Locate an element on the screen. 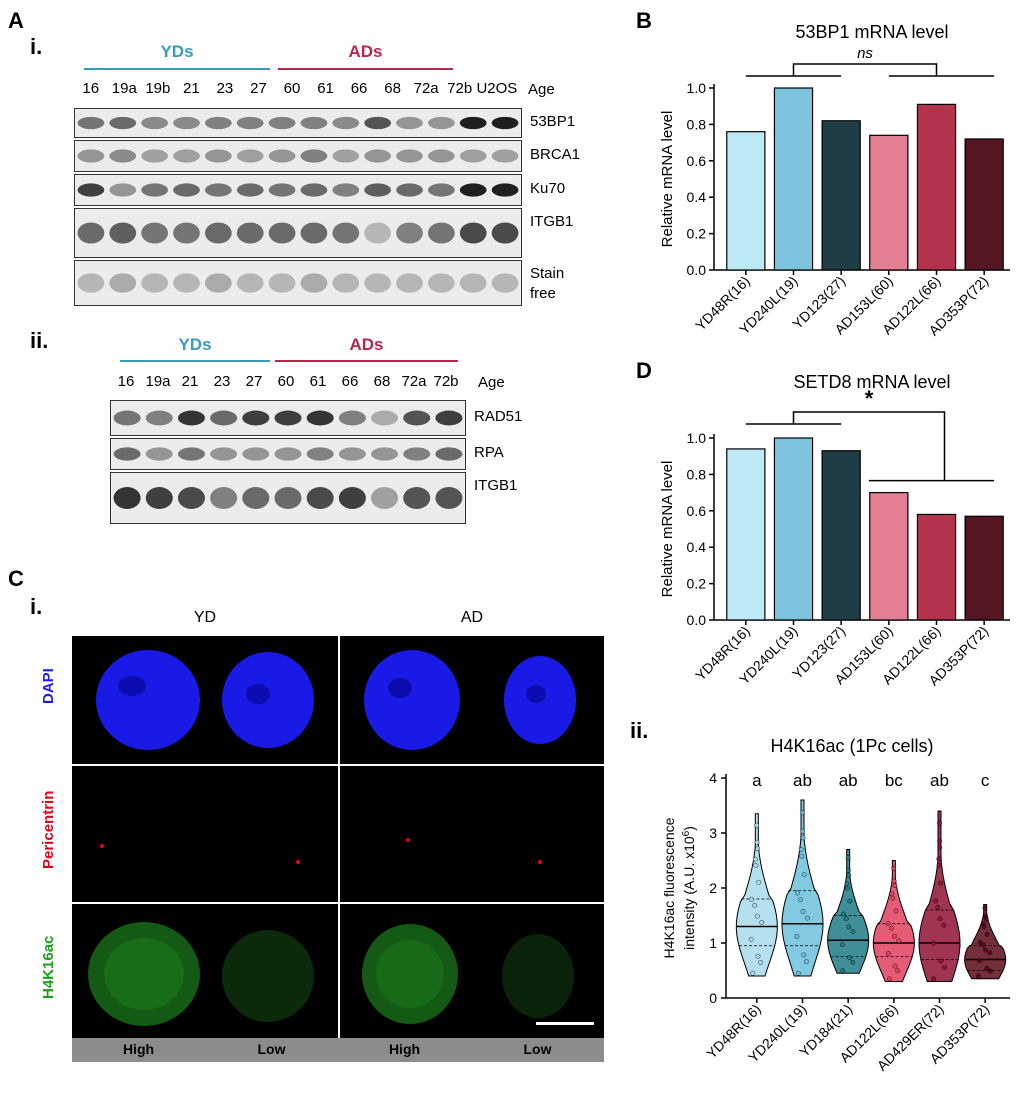 The height and width of the screenshot is (1102, 1020). panel-b-letter: B is located at coordinates (644, 20).